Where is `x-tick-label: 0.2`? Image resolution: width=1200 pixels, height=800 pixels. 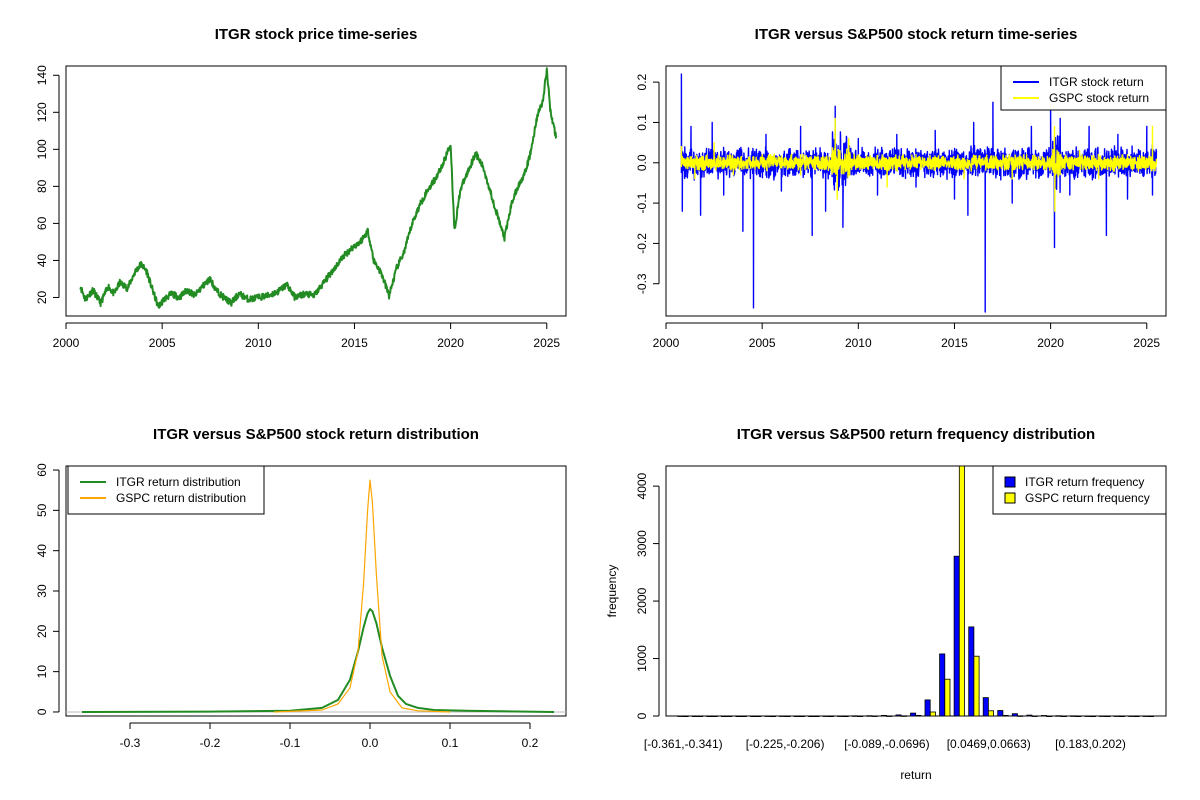 x-tick-label: 0.2 is located at coordinates (530, 743).